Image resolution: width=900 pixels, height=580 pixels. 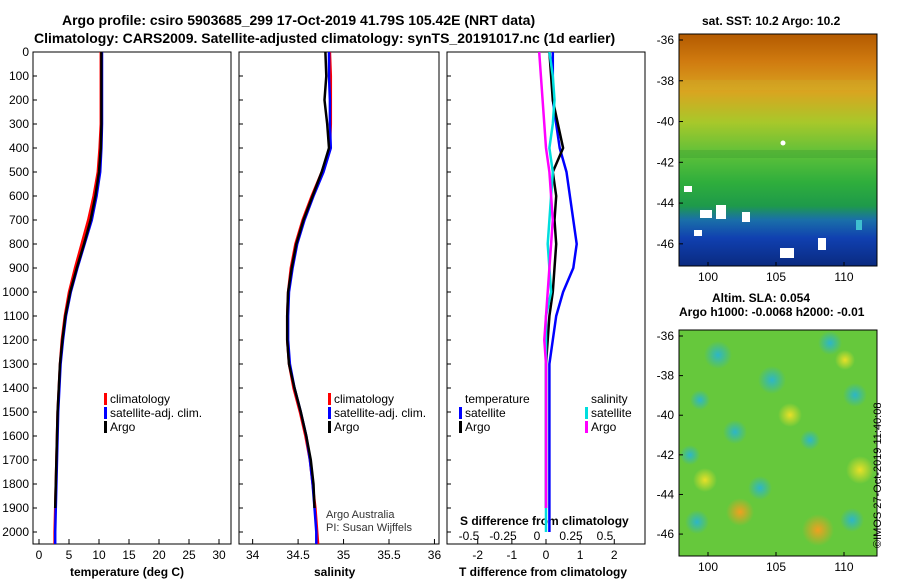 What do you see at coordinates (761, 298) in the screenshot?
I see `sla-map-title: Altim. SLA: 0.054` at bounding box center [761, 298].